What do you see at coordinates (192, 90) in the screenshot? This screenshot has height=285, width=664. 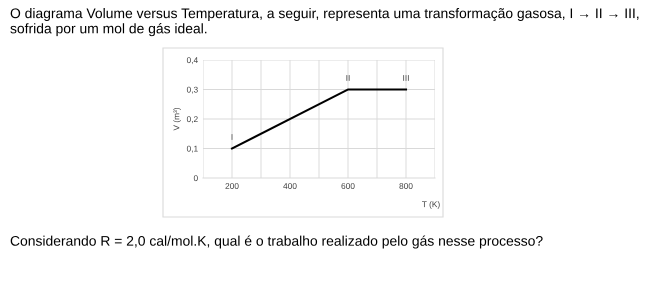 I see `y-tick-label: 0,3` at bounding box center [192, 90].